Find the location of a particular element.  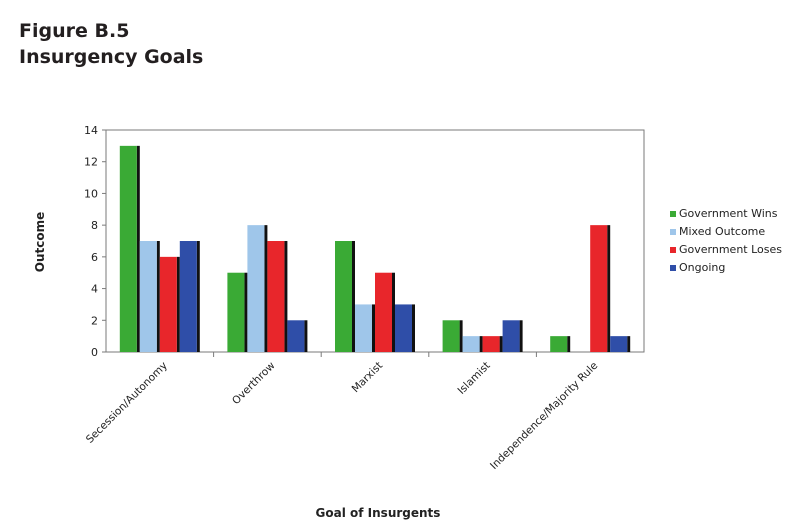

y-tick-label: 2 is located at coordinates (94, 320).